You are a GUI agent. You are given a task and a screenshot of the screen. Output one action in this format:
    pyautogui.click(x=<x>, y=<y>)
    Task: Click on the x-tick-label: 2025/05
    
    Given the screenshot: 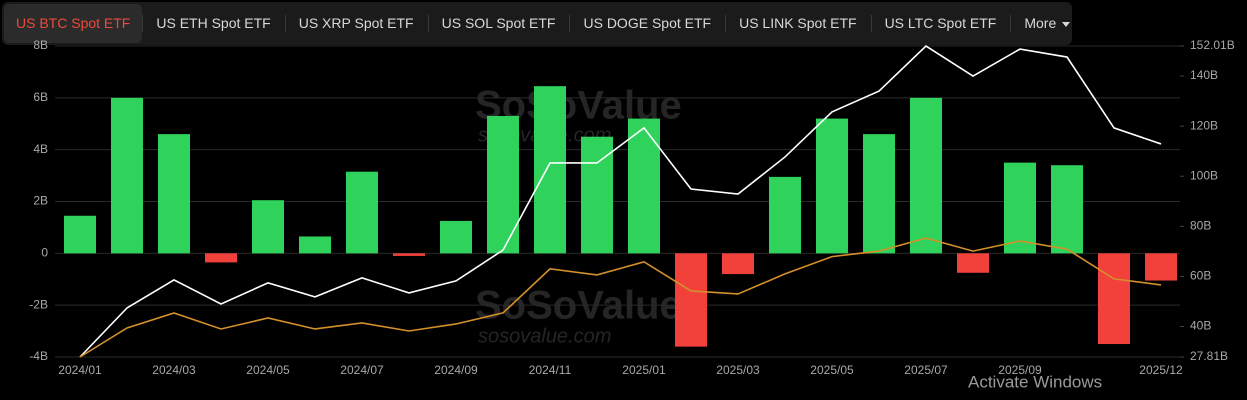 What is the action you would take?
    pyautogui.click(x=832, y=370)
    